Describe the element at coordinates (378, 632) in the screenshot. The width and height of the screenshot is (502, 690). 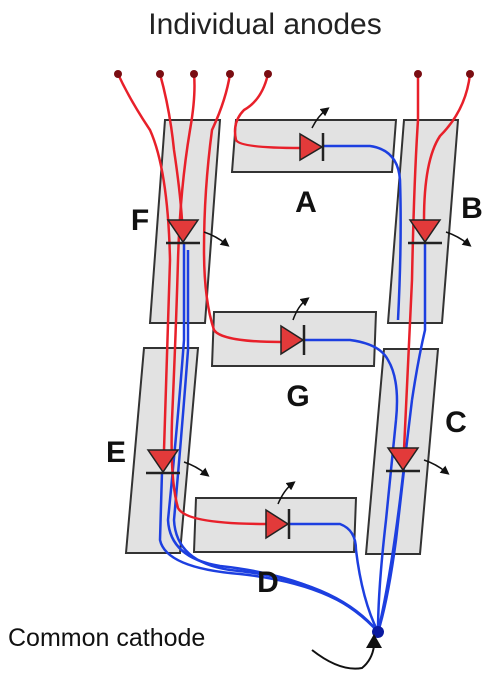
I see `common-cathode-node` at that location.